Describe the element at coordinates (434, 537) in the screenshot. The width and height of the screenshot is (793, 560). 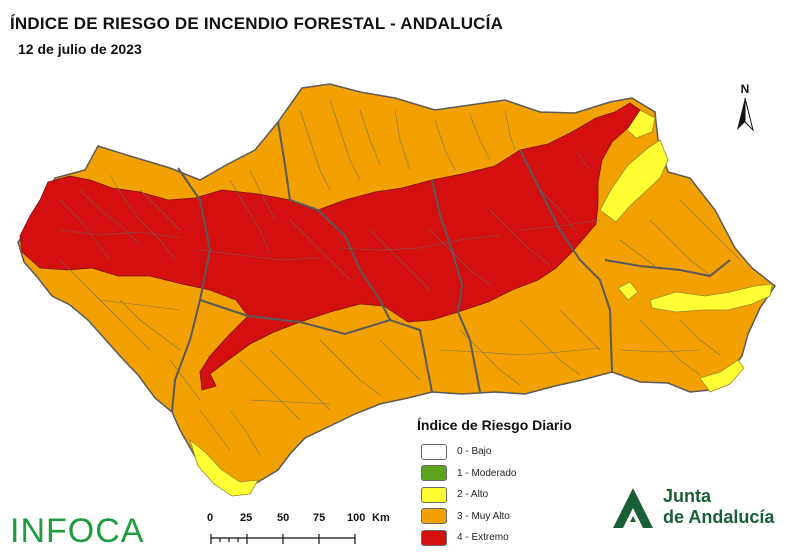
I see `swatch-extremo` at that location.